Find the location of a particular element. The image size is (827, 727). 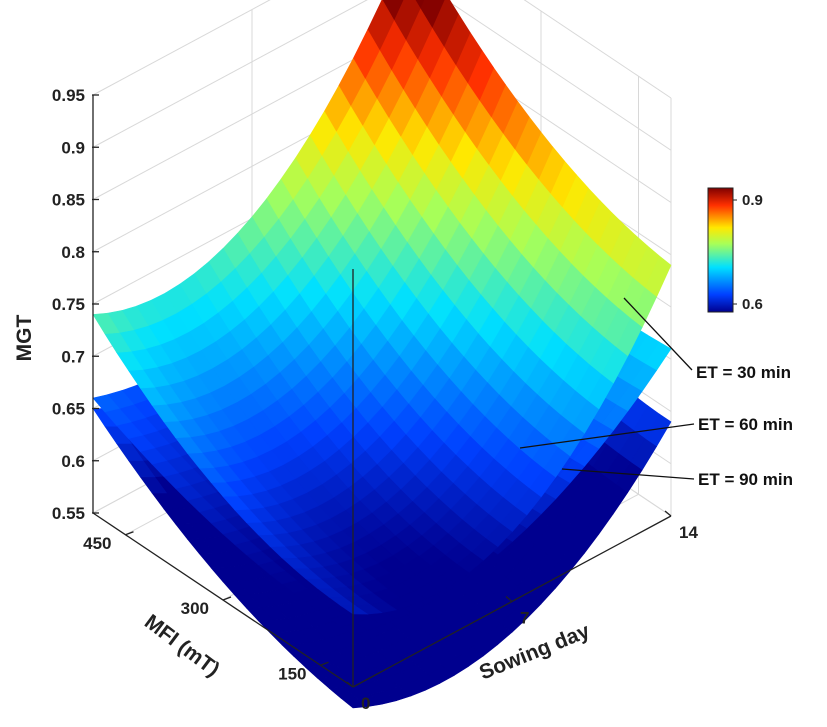

z-tick-label: 0.9 is located at coordinates (73, 147).